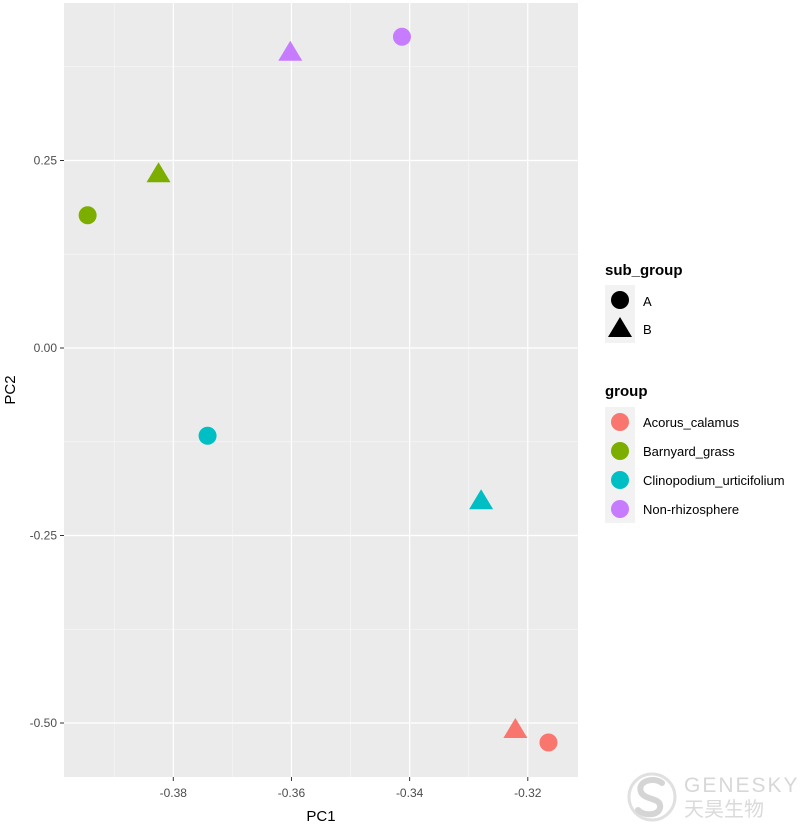 This screenshot has height=828, width=807. I want to click on y-tick-label: -0.25, so click(44, 536).